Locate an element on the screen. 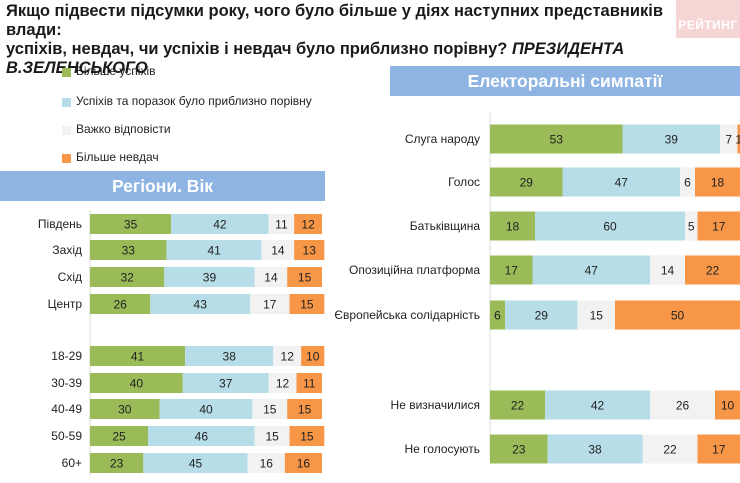 This screenshot has width=740, height=483. bar-segment-схід-1 is located at coordinates (209, 277).